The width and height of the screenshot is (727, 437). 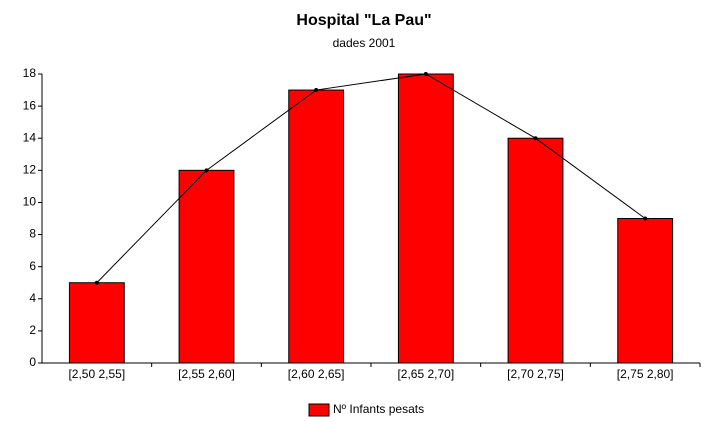 What do you see at coordinates (378, 409) in the screenshot?
I see `legend-label: Nº Infants pesats` at bounding box center [378, 409].